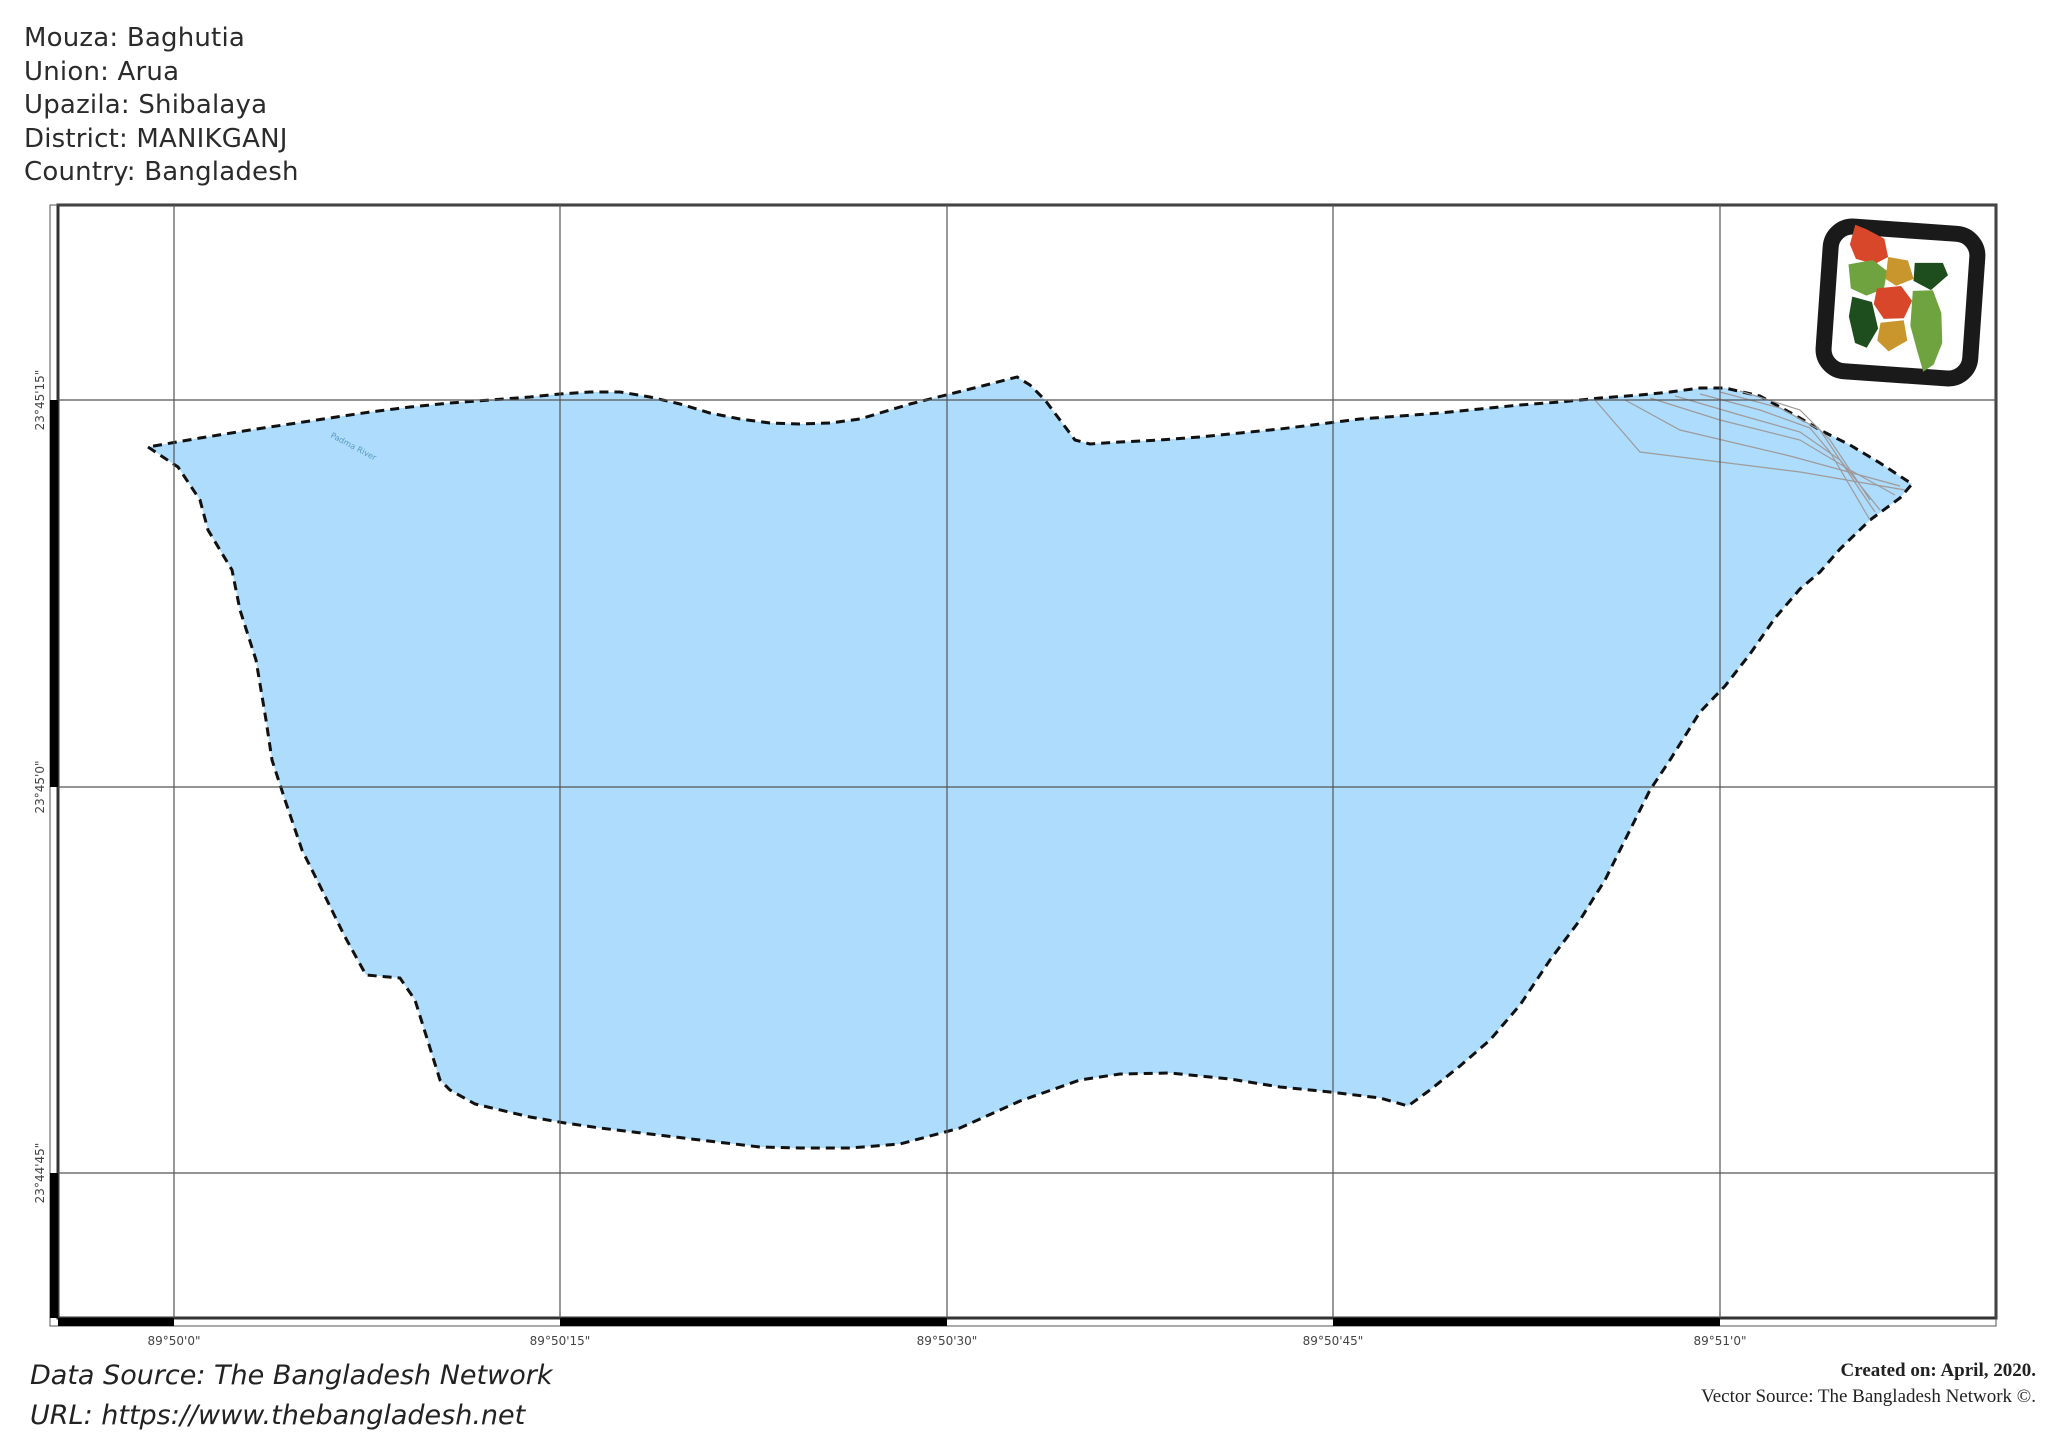 The image size is (2048, 1448). Describe the element at coordinates (1869, 244) in the screenshot. I see `inset-region-north` at that location.